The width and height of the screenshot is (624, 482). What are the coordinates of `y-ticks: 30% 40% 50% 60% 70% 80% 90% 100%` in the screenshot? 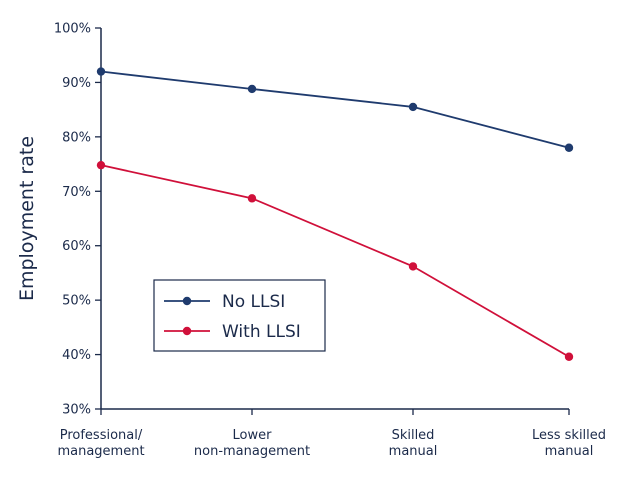 It's located at (77, 220).